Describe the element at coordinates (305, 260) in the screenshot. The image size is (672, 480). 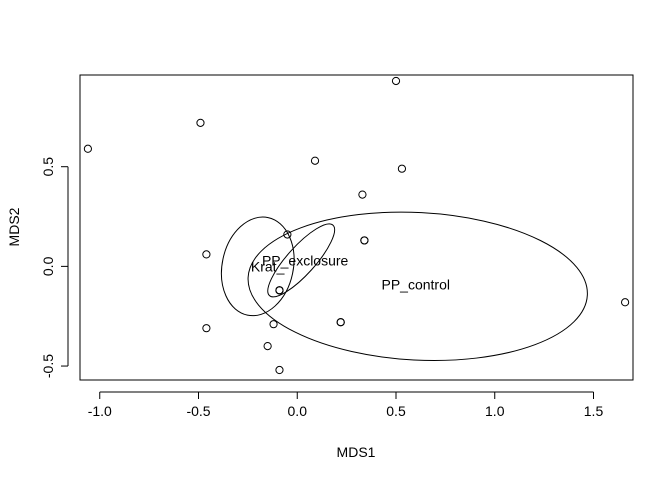
I see `ellipse-label: PP_exclosure` at that location.